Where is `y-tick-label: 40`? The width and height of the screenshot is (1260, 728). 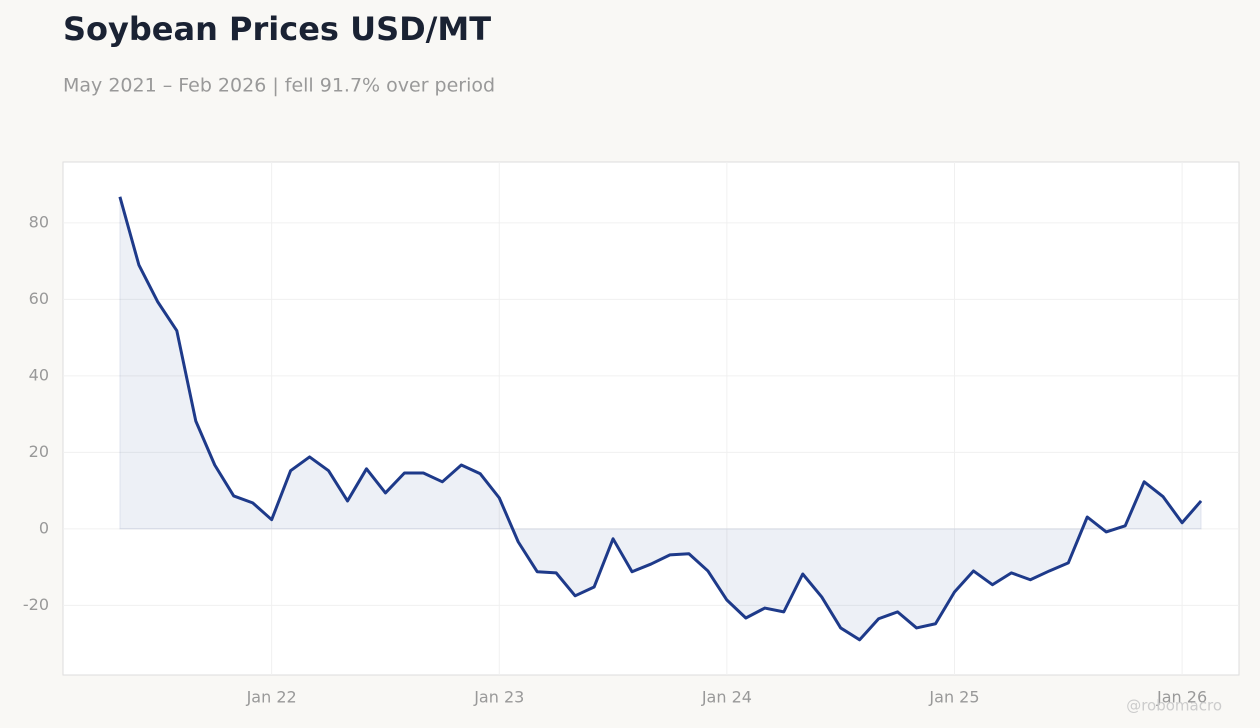 y-tick-label: 40 is located at coordinates (39, 374).